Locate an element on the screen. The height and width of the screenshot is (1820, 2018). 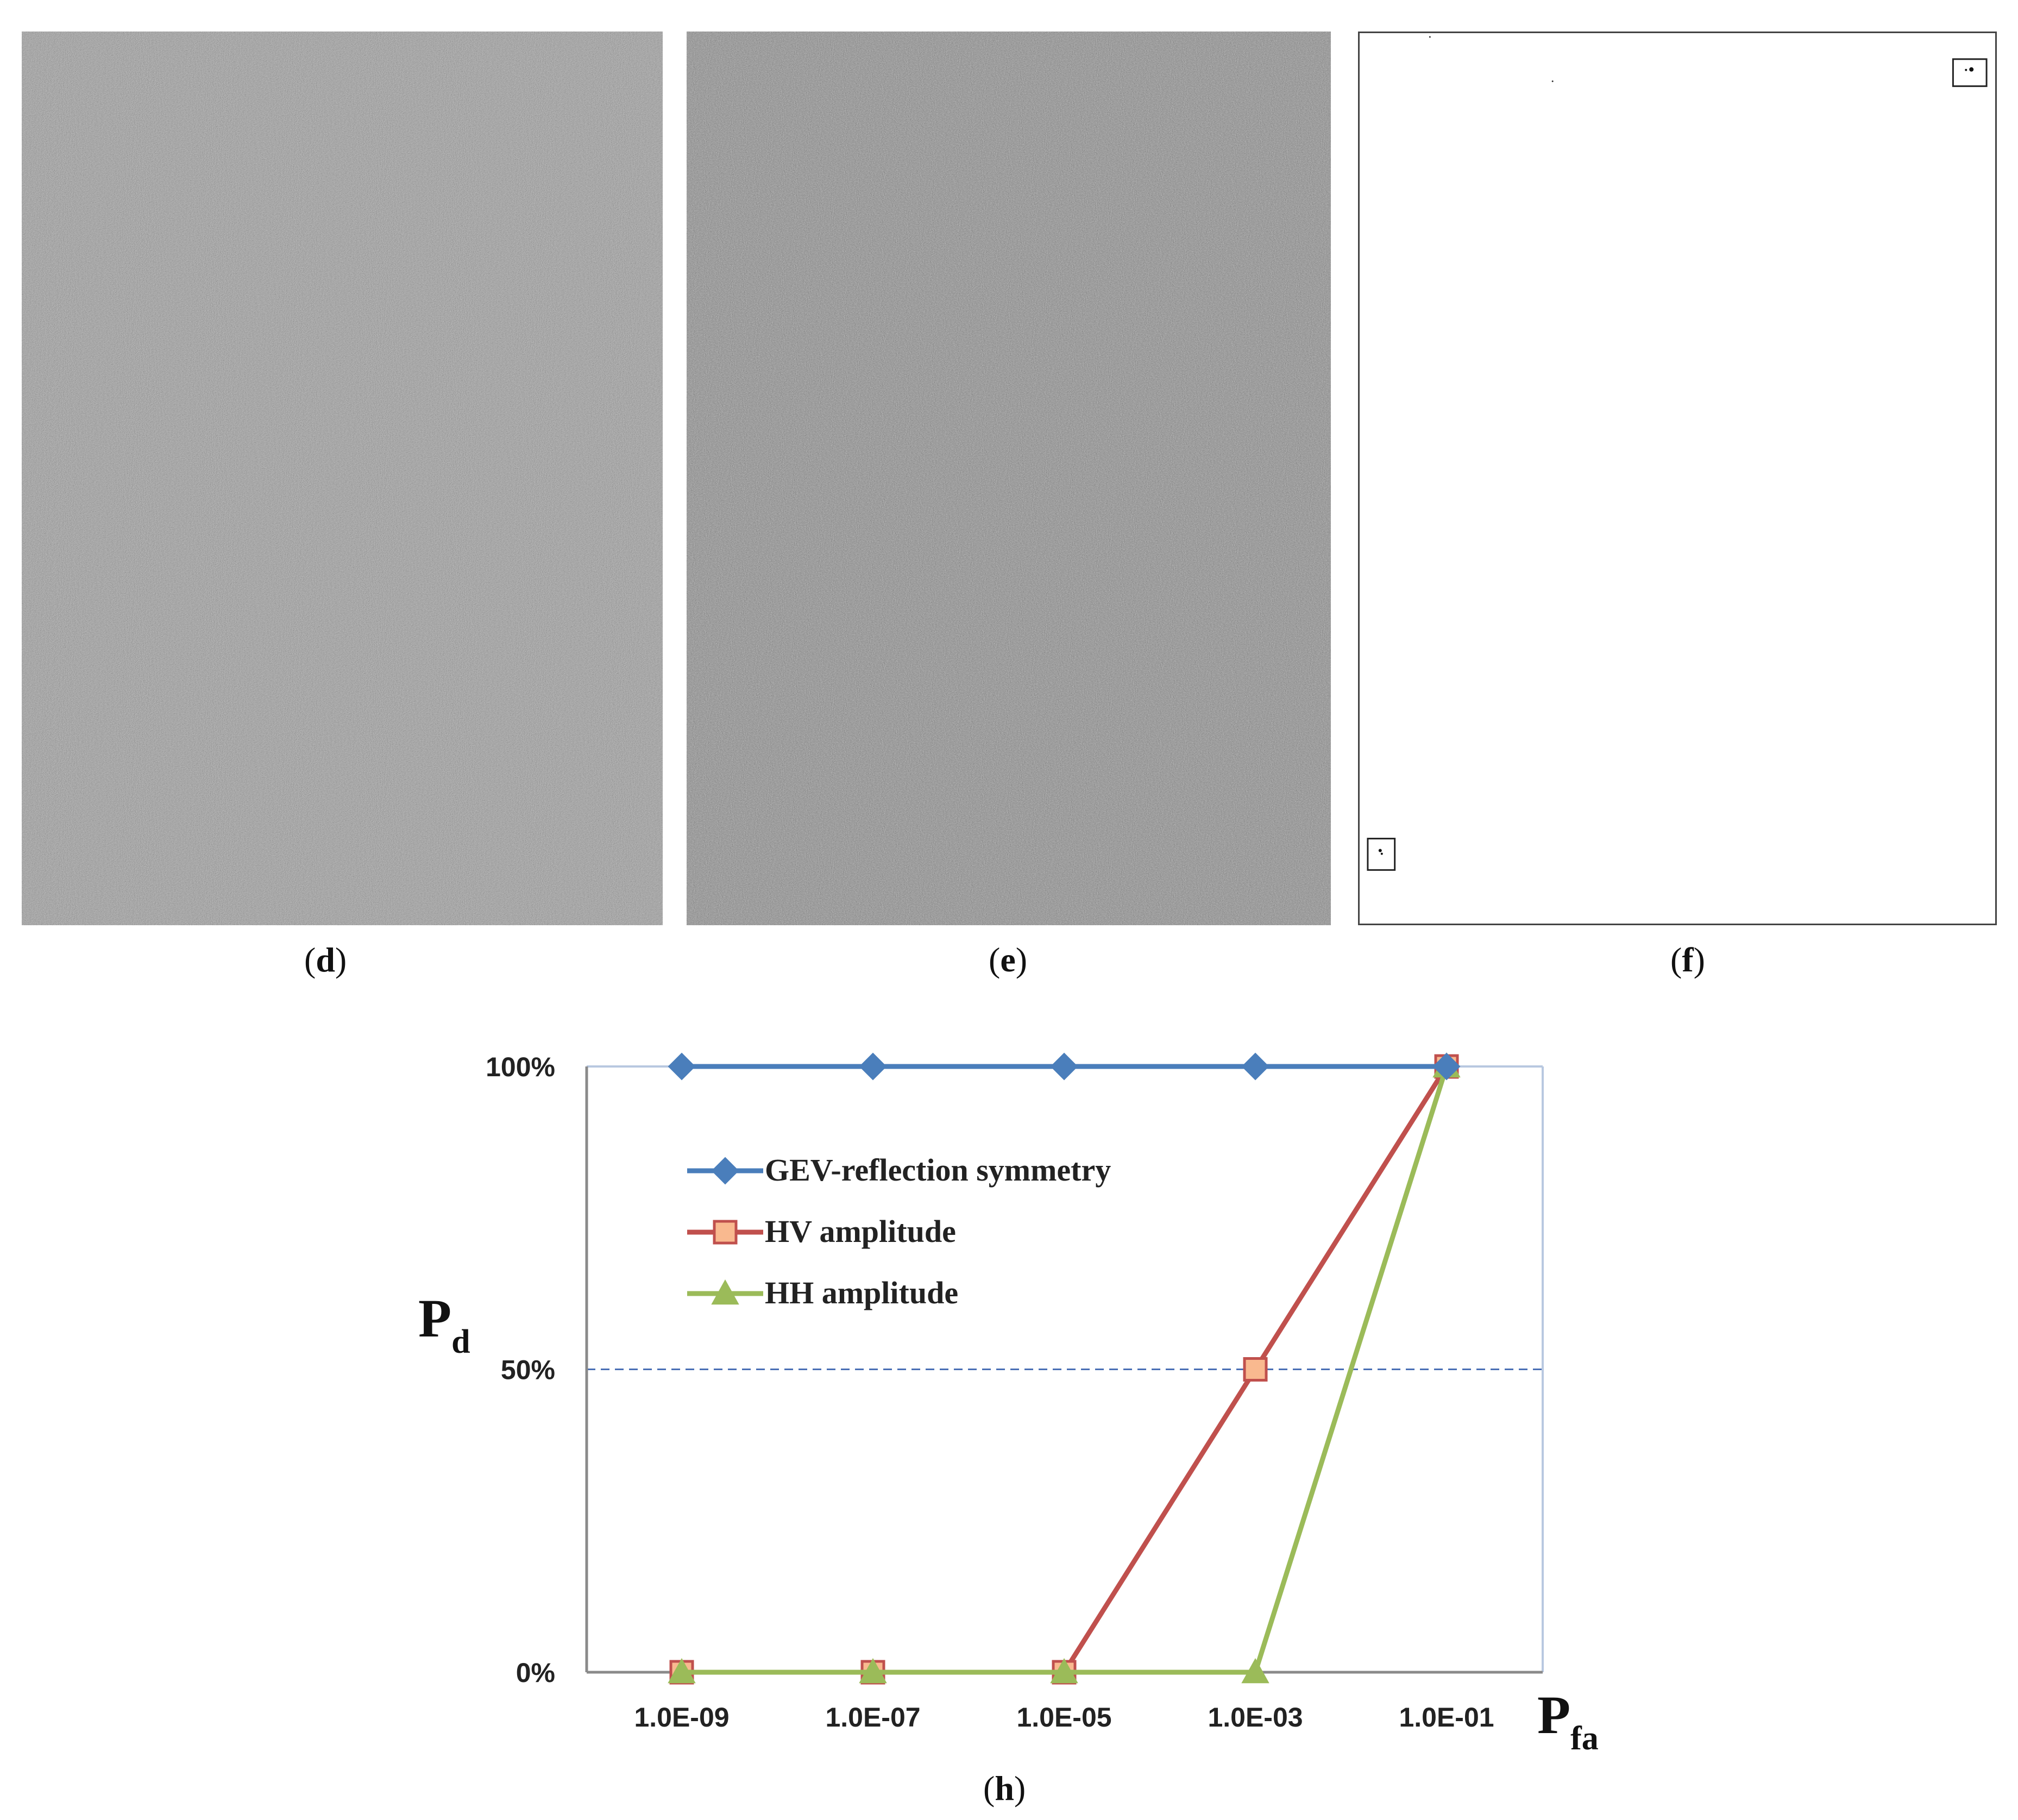
caption-d: (d) is located at coordinates (326, 959).